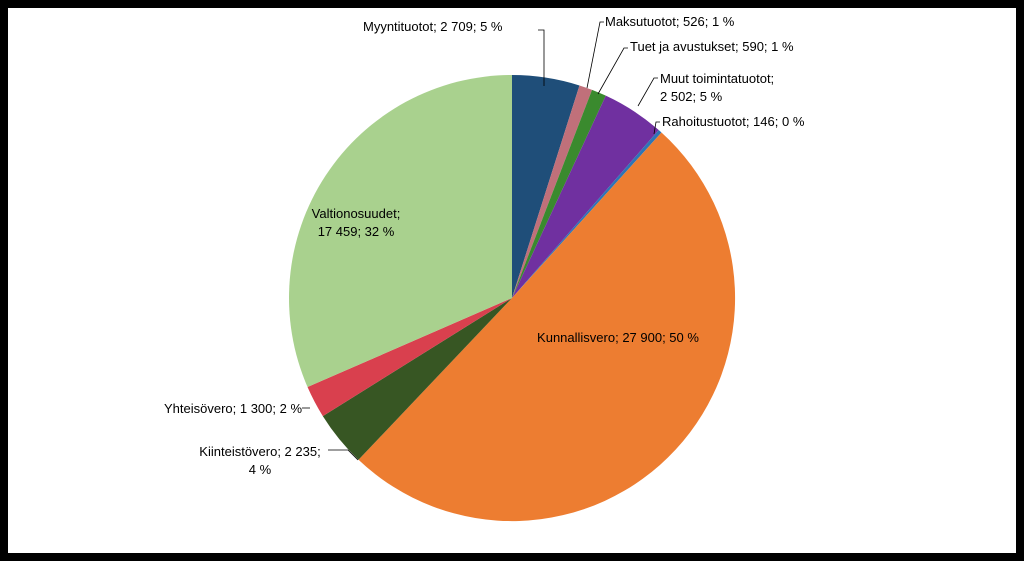 The image size is (1024, 561). I want to click on pie-slice-muut-toimintatuotot, so click(585, 197).